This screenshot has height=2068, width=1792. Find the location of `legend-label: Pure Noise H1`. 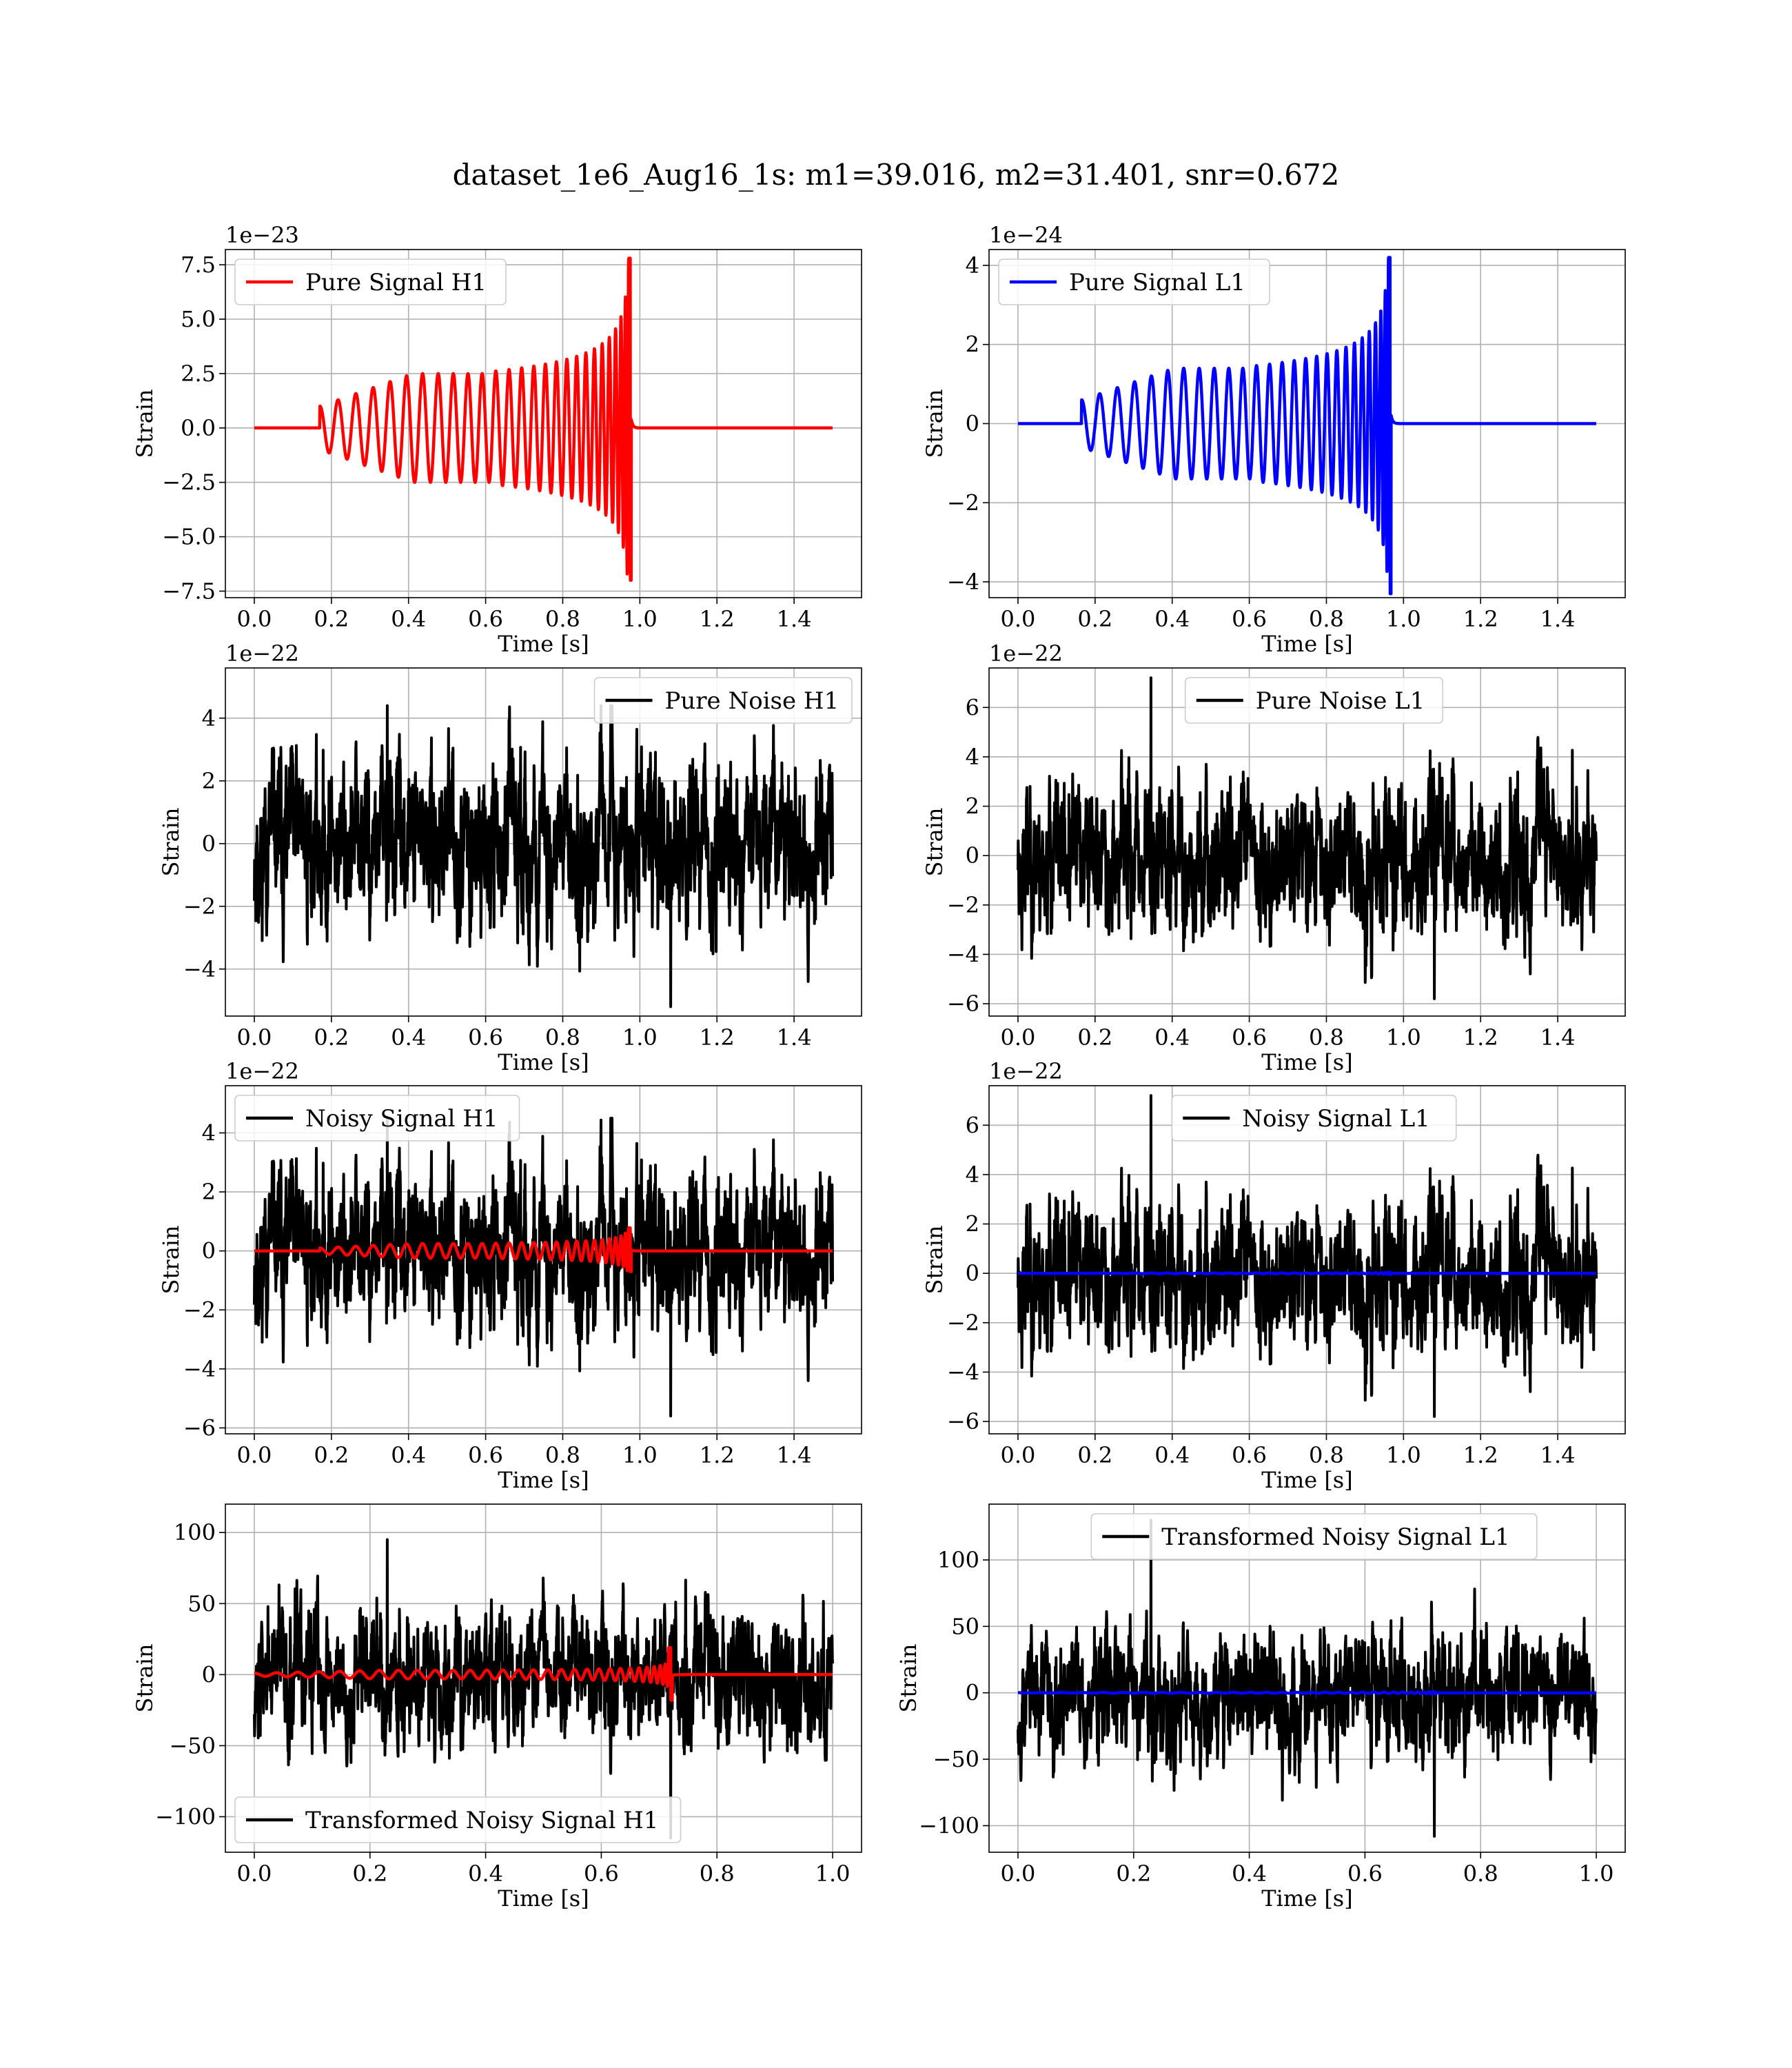

legend-label: Pure Noise H1 is located at coordinates (752, 701).